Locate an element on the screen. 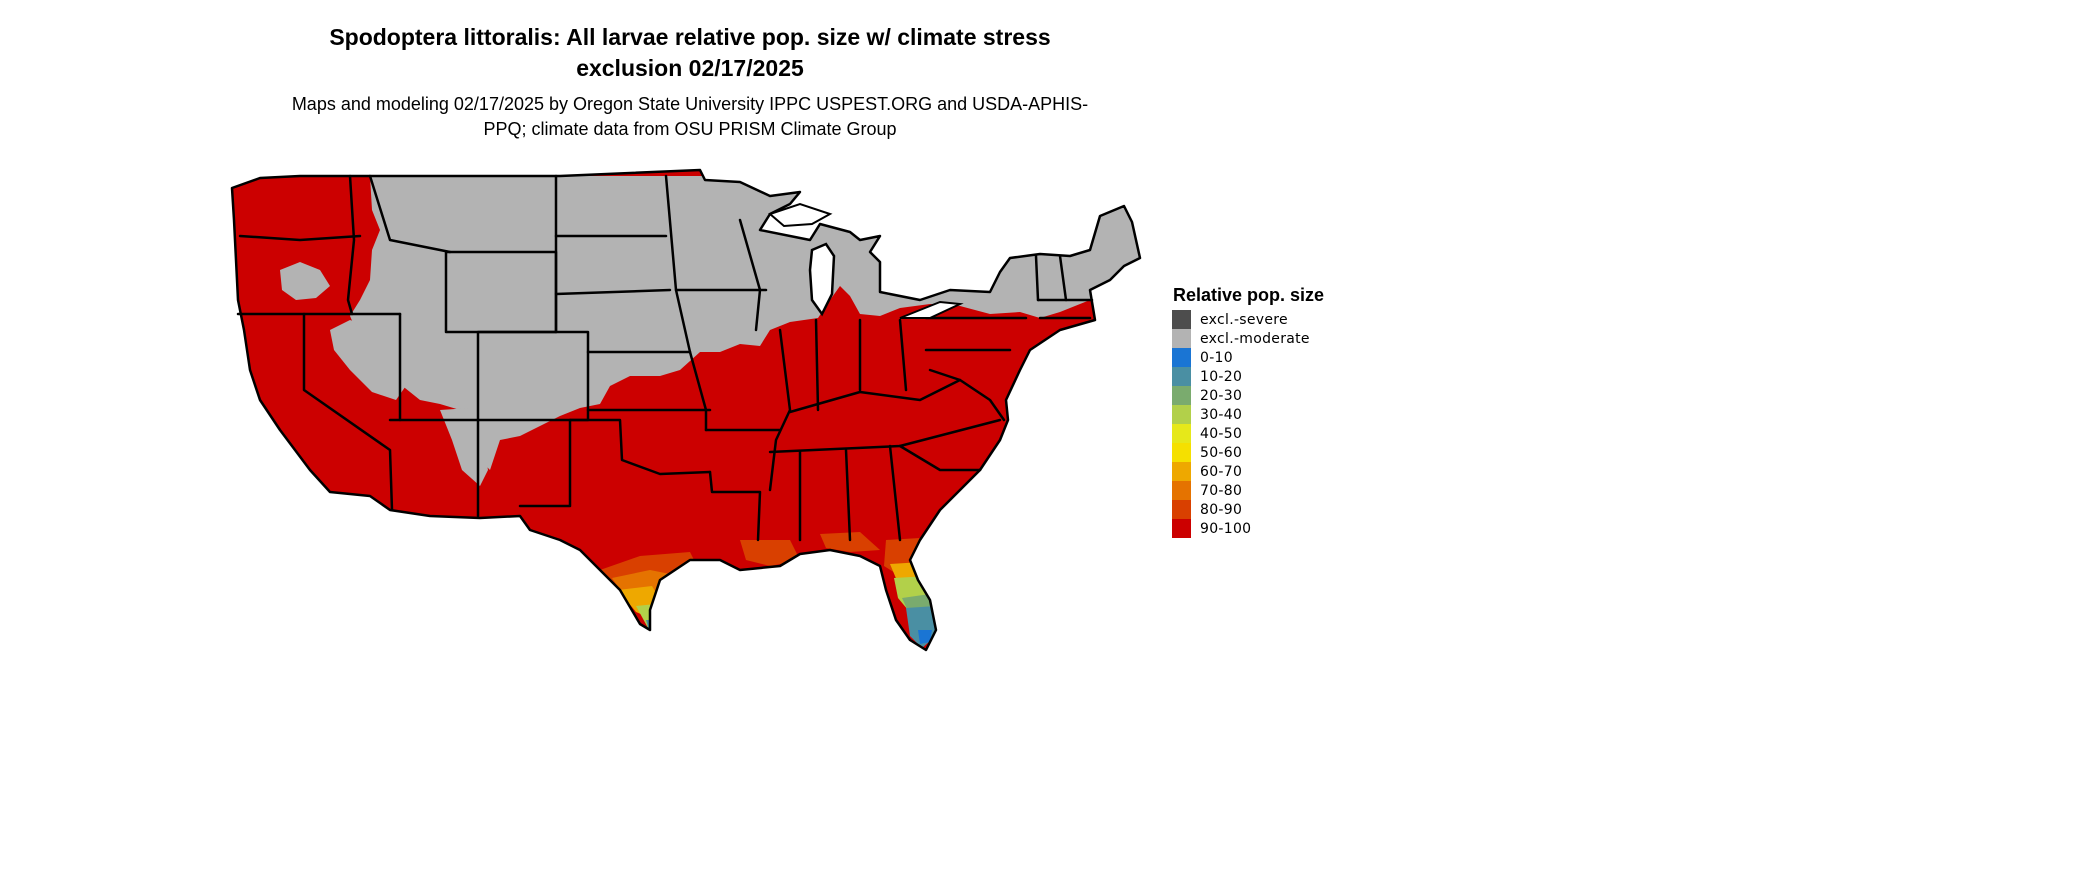 The width and height of the screenshot is (2100, 892). legend-label: excl.-moderate is located at coordinates (1255, 338).